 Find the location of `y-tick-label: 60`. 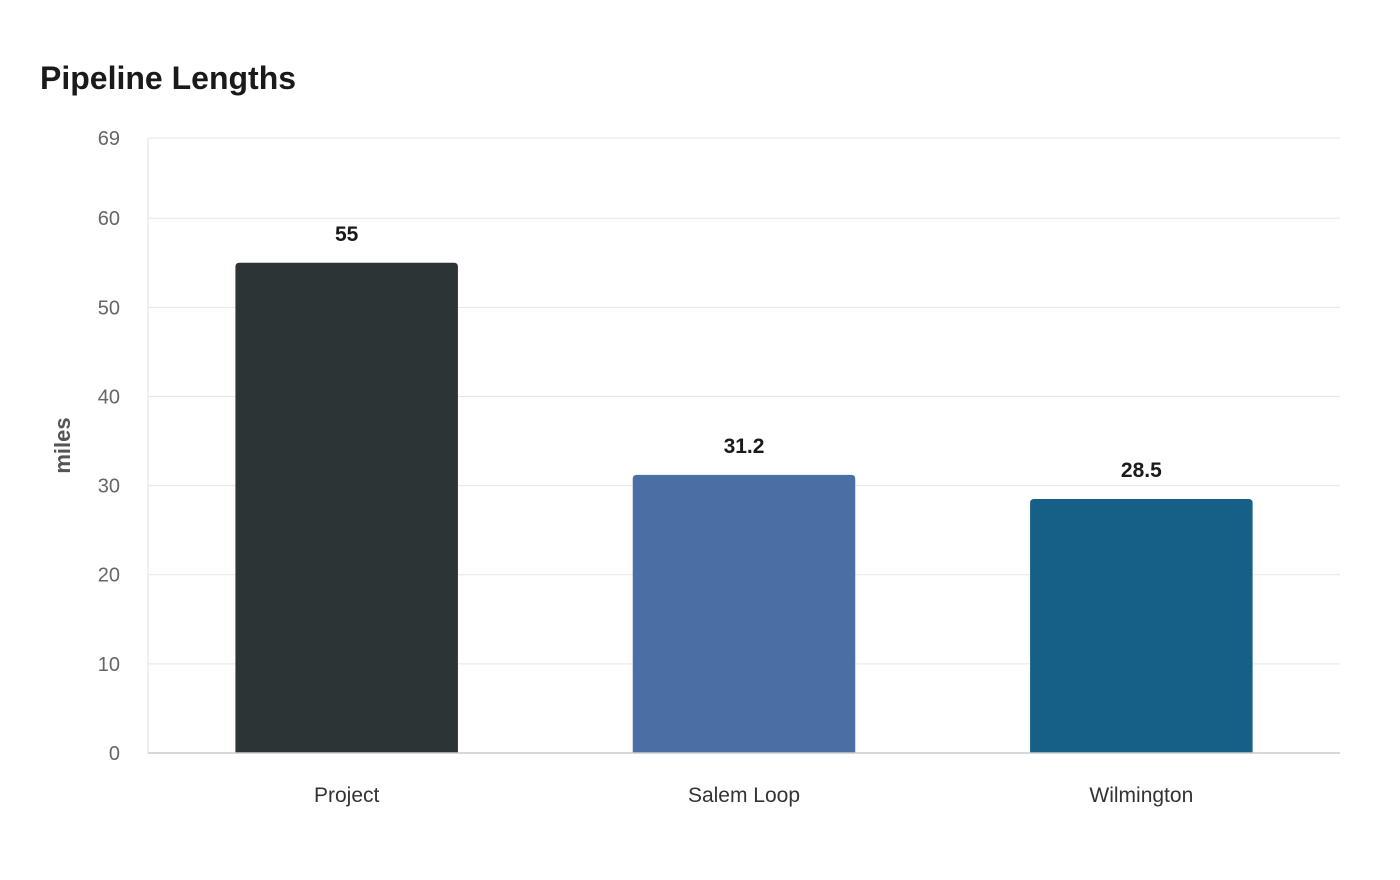

y-tick-label: 60 is located at coordinates (109, 219).